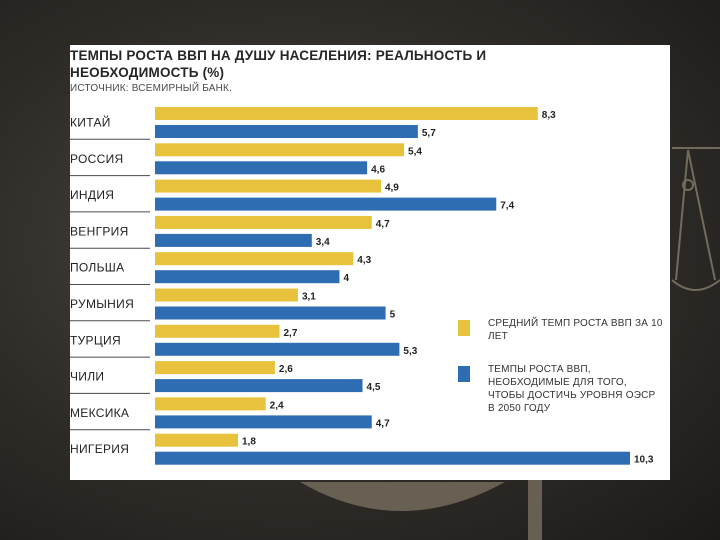  What do you see at coordinates (429, 133) in the screenshot?
I see `value-label-required-row-0: 5,7` at bounding box center [429, 133].